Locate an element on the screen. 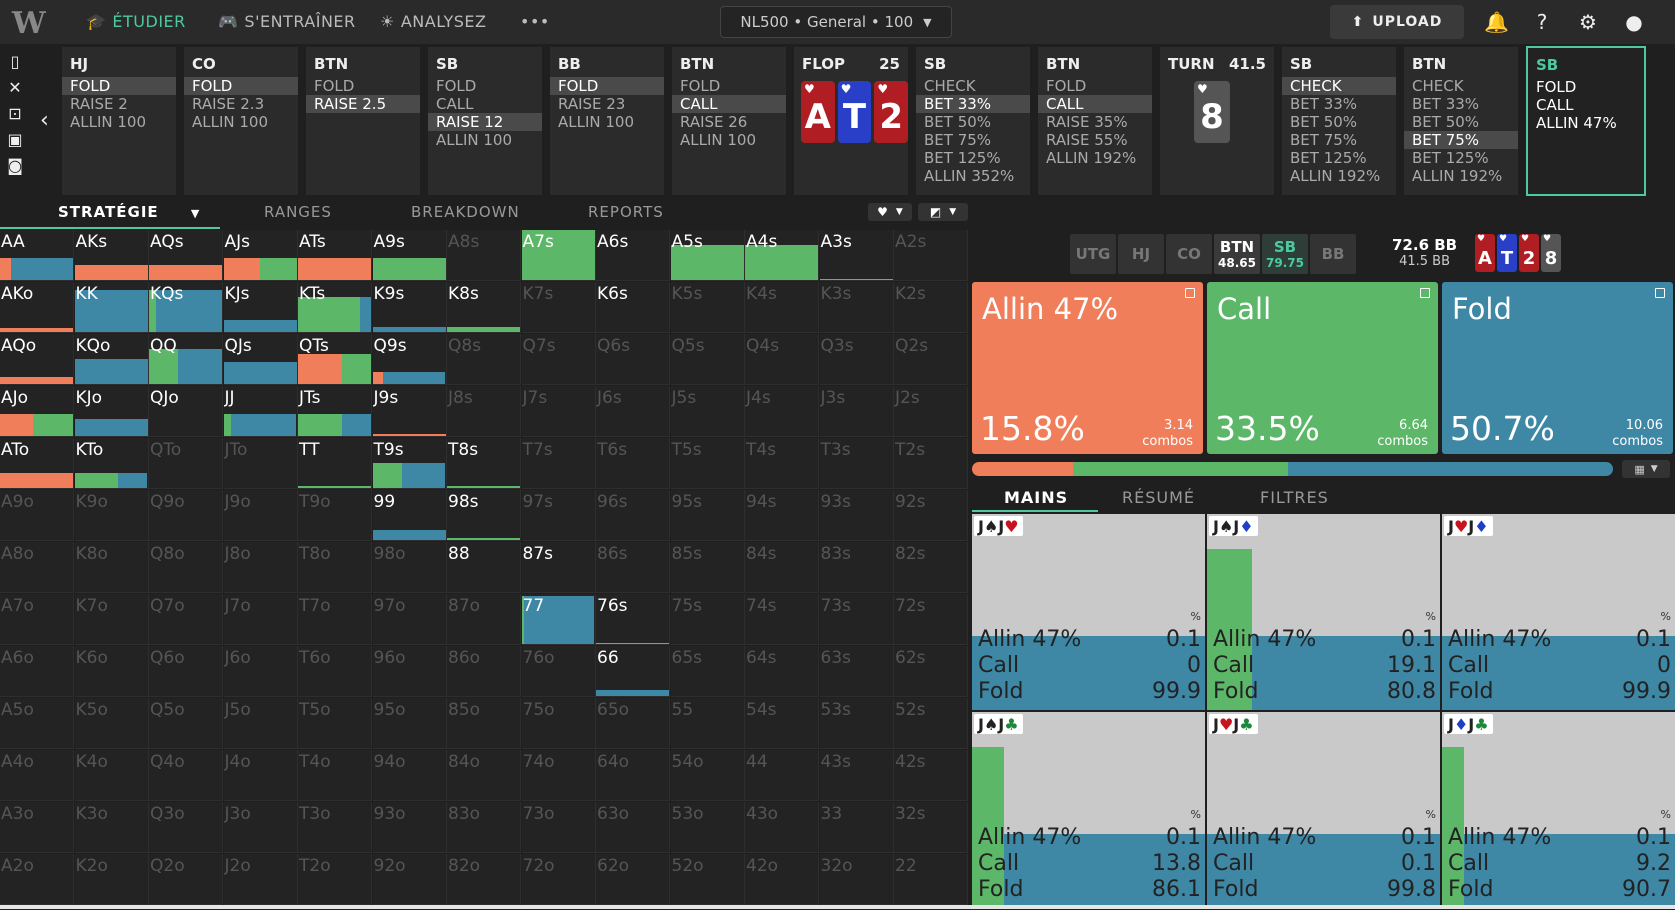 Image resolution: width=1675 pixels, height=910 pixels. action-option: RAISE 23 is located at coordinates (592, 104).